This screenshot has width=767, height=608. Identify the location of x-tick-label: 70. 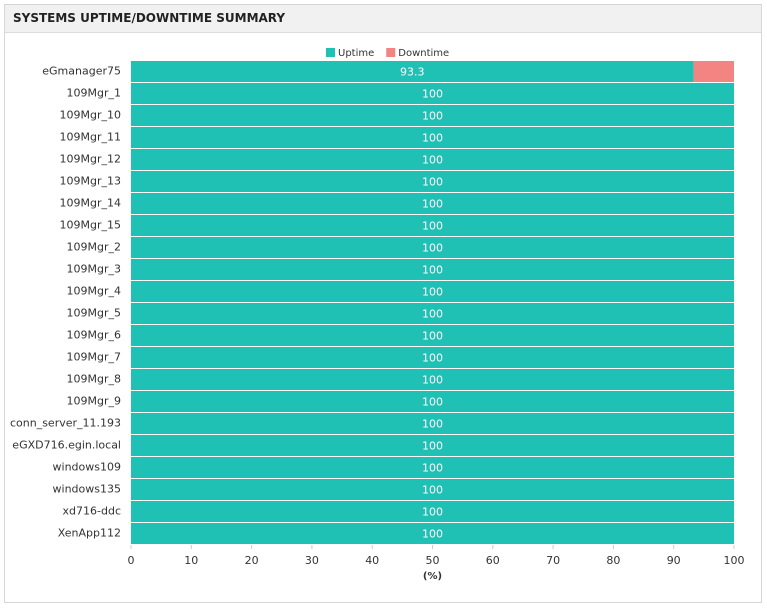
(553, 560).